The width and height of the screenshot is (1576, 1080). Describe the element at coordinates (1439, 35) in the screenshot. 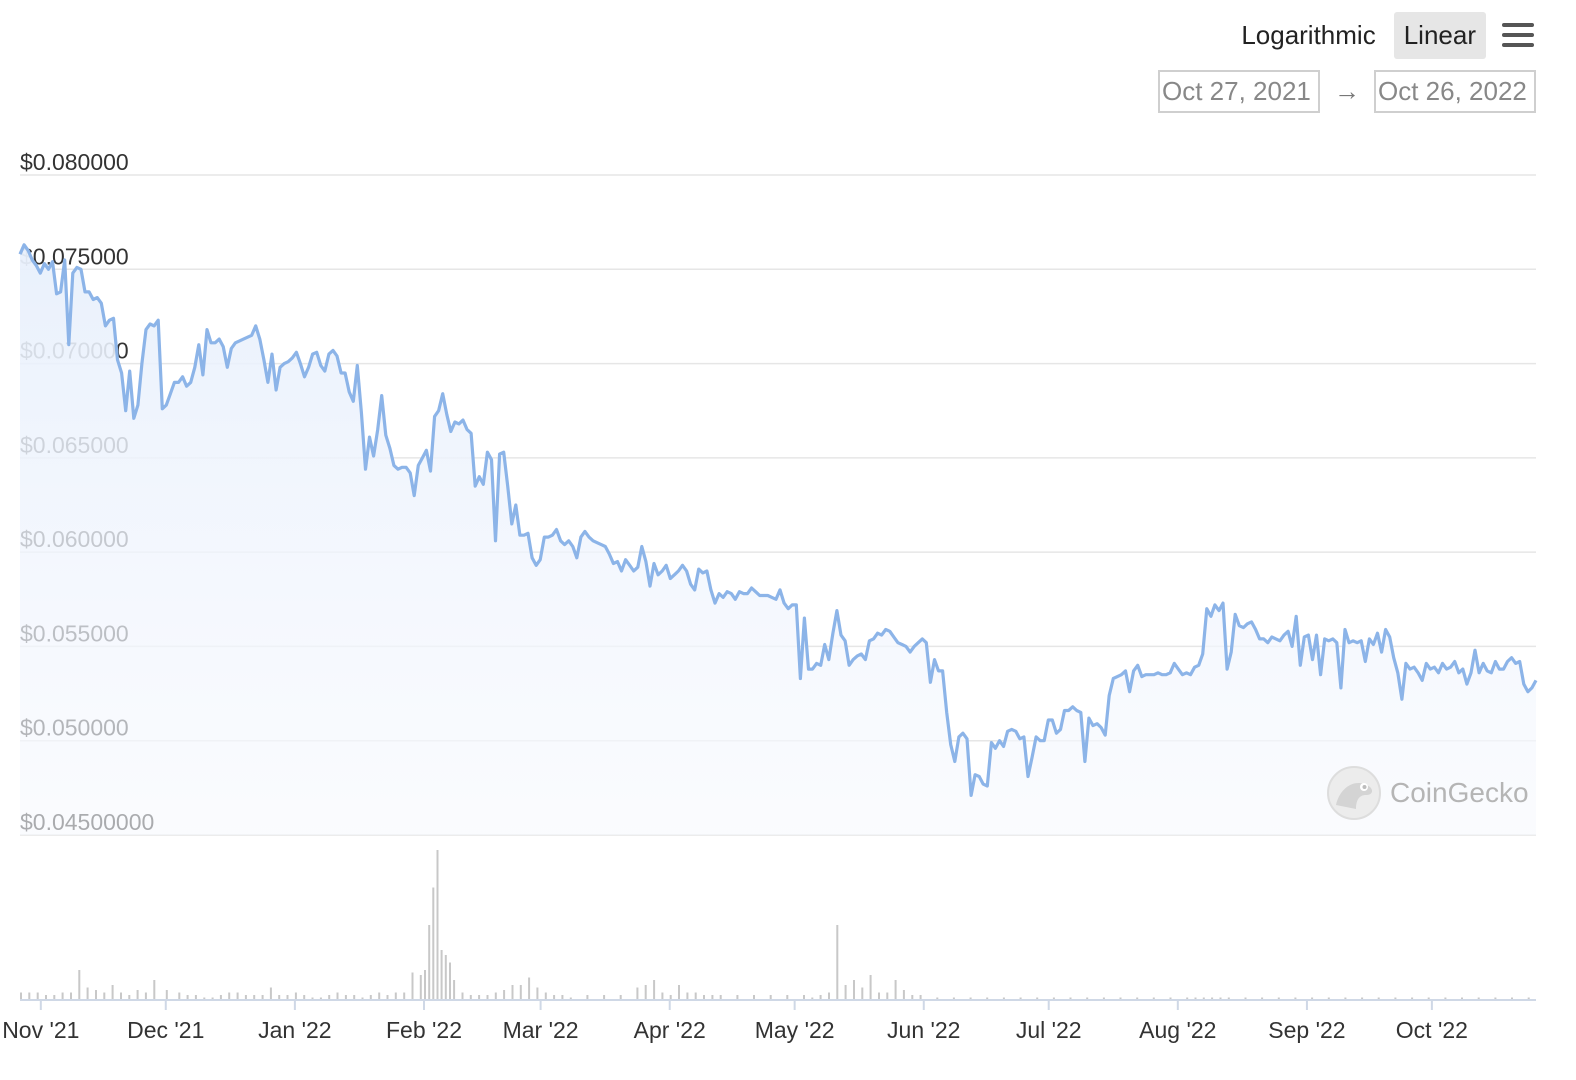

I see `linear-button: Linear` at that location.